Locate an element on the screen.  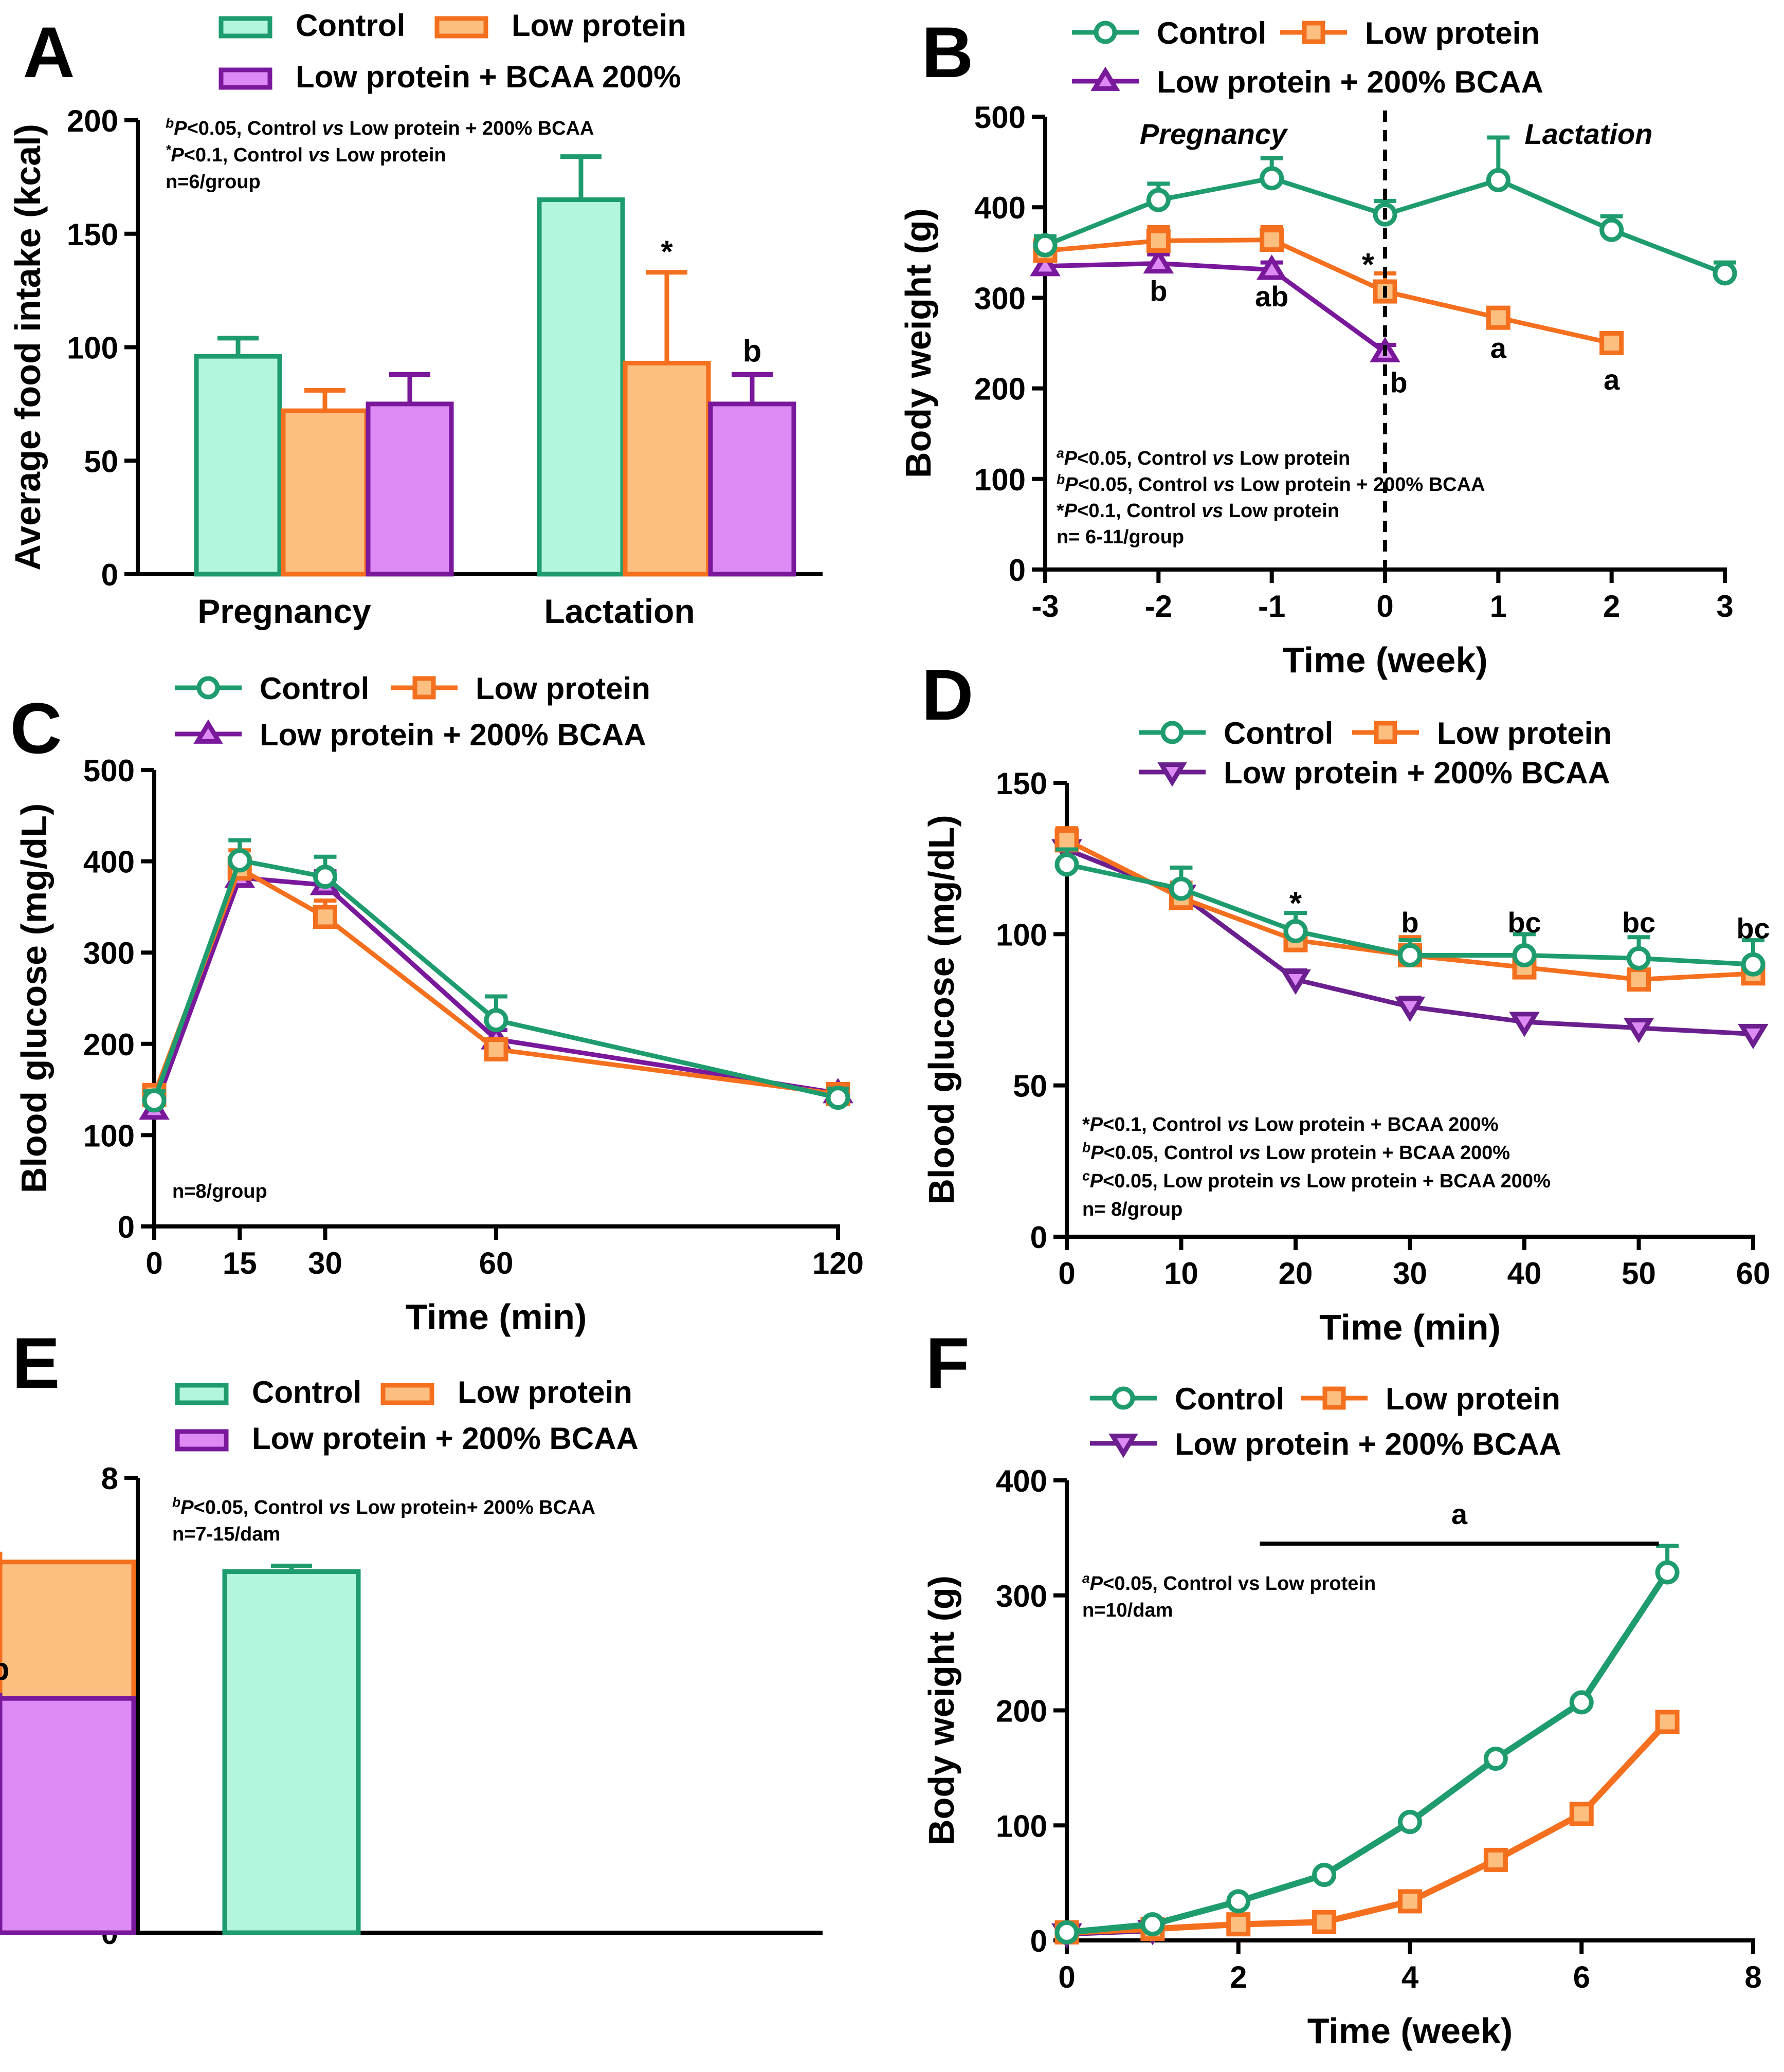
panel-a-note-3: n=6/group is located at coordinates (214, 182).